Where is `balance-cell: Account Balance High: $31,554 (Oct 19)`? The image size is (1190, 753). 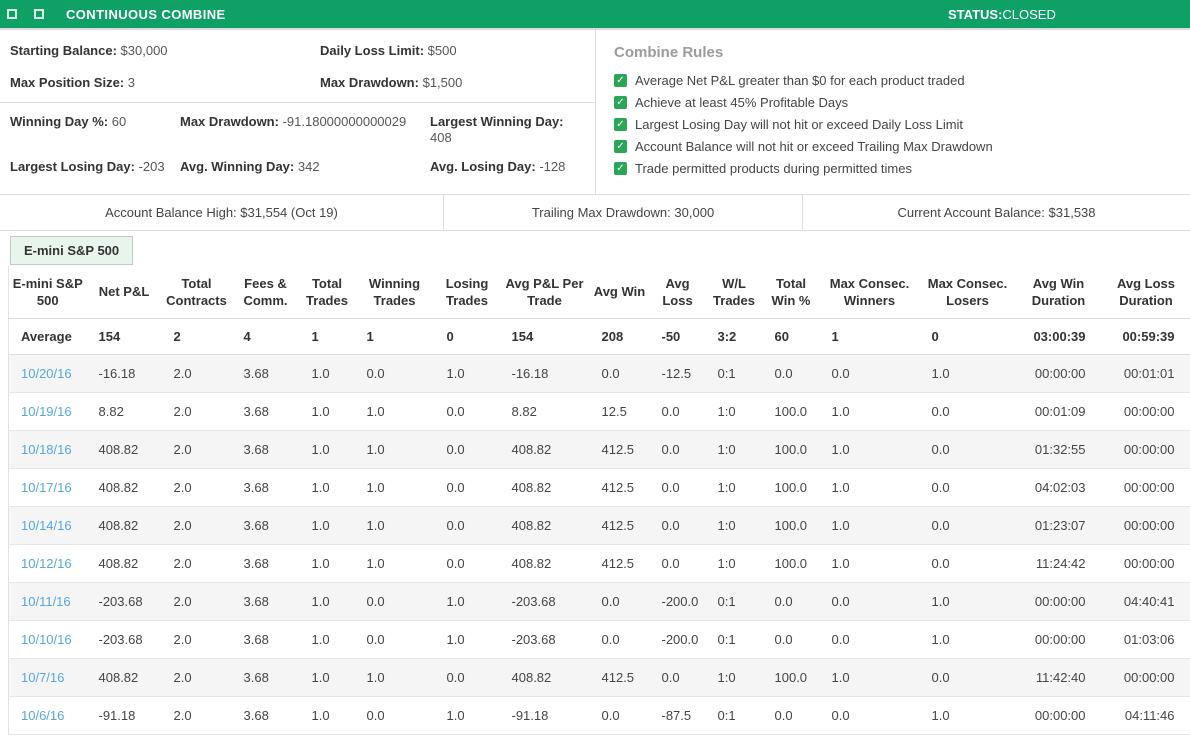
balance-cell: Account Balance High: $31,554 (Oct 19) is located at coordinates (221, 212).